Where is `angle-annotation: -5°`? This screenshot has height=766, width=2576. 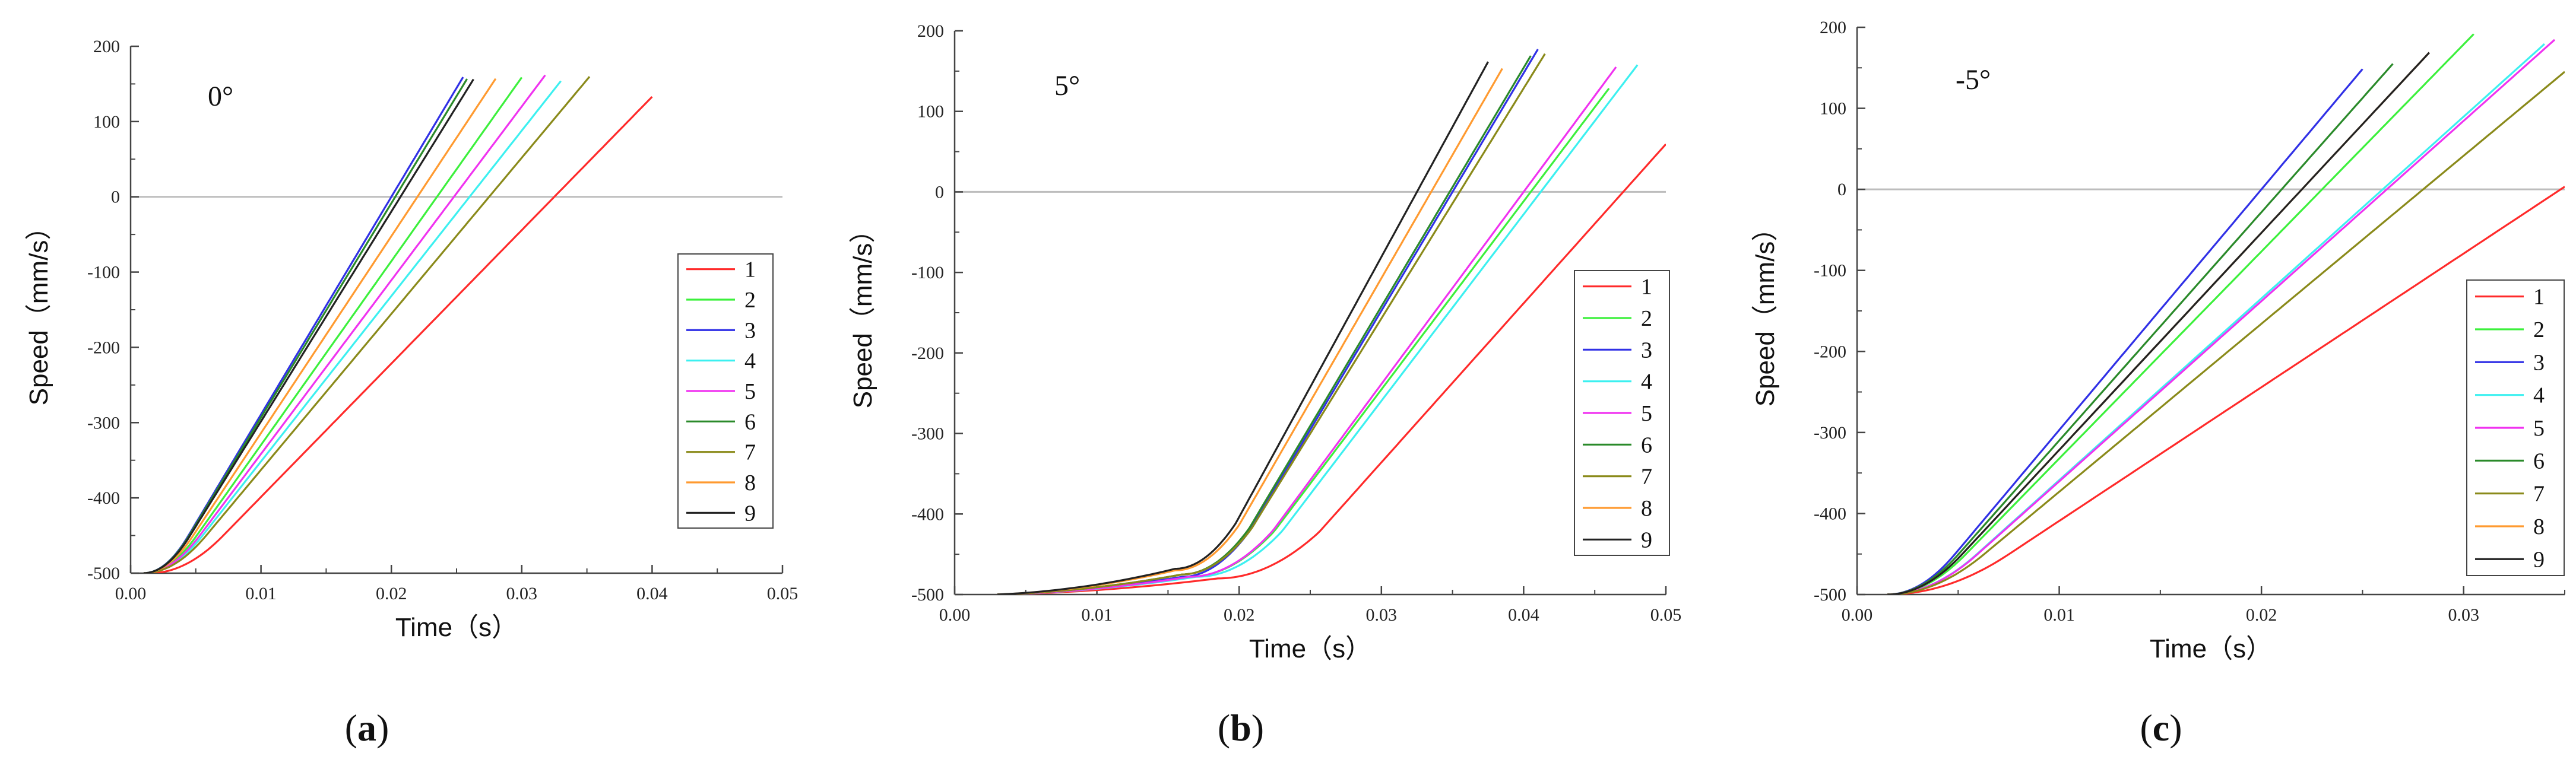
angle-annotation: -5° is located at coordinates (1974, 80).